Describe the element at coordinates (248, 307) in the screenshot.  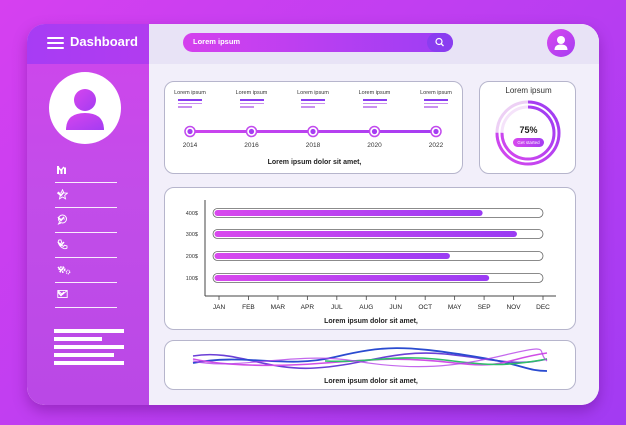
I see `x-tick-label: FEB` at that location.